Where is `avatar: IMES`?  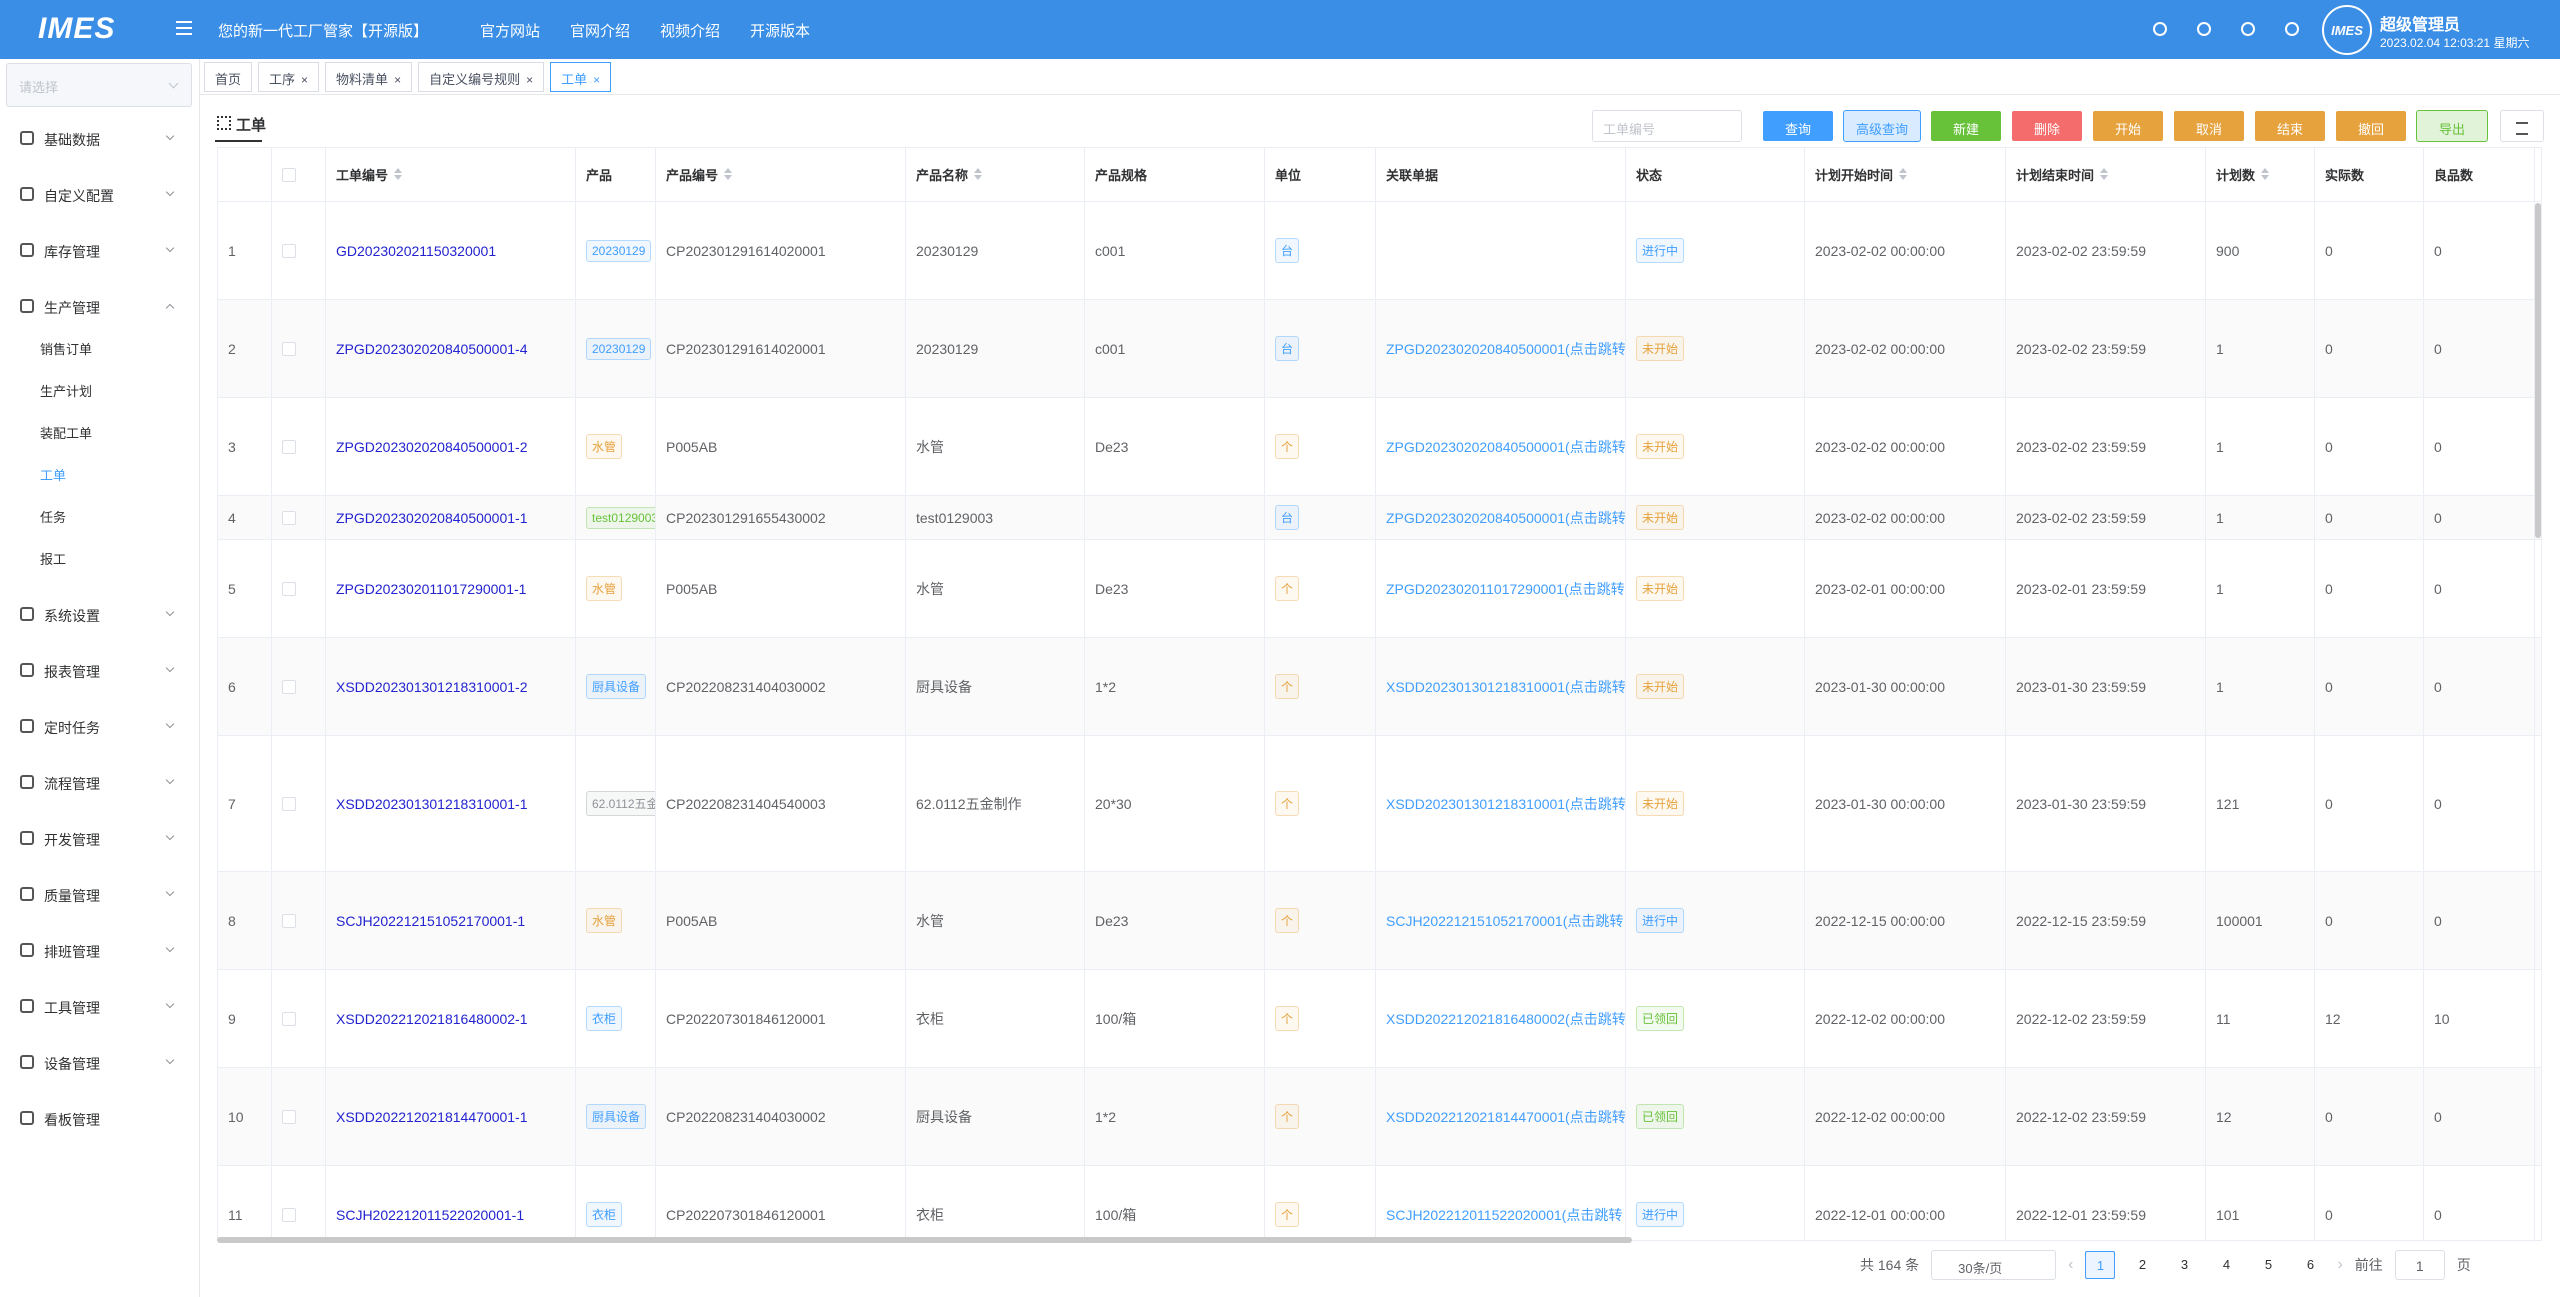
avatar: IMES is located at coordinates (2347, 30).